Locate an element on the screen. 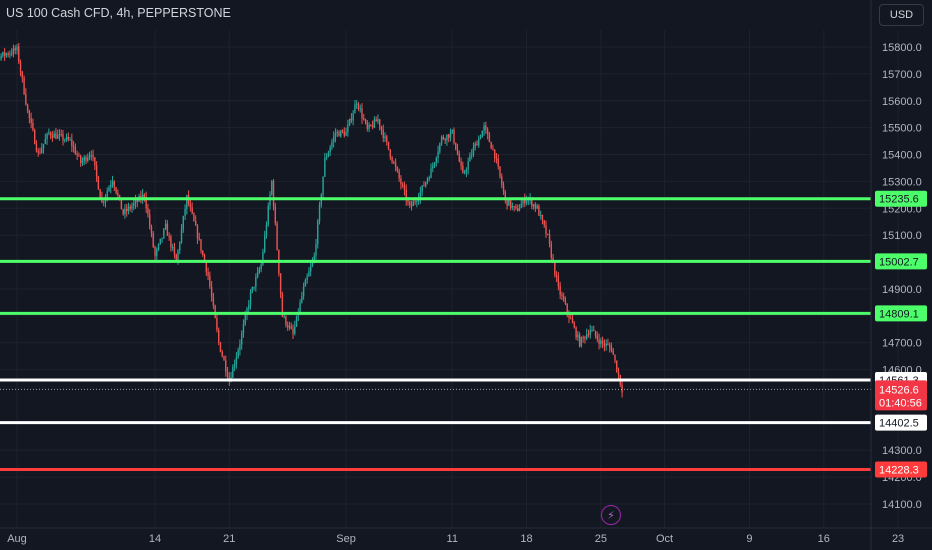 The width and height of the screenshot is (932, 550). x-tick-label: 9 is located at coordinates (749, 539).